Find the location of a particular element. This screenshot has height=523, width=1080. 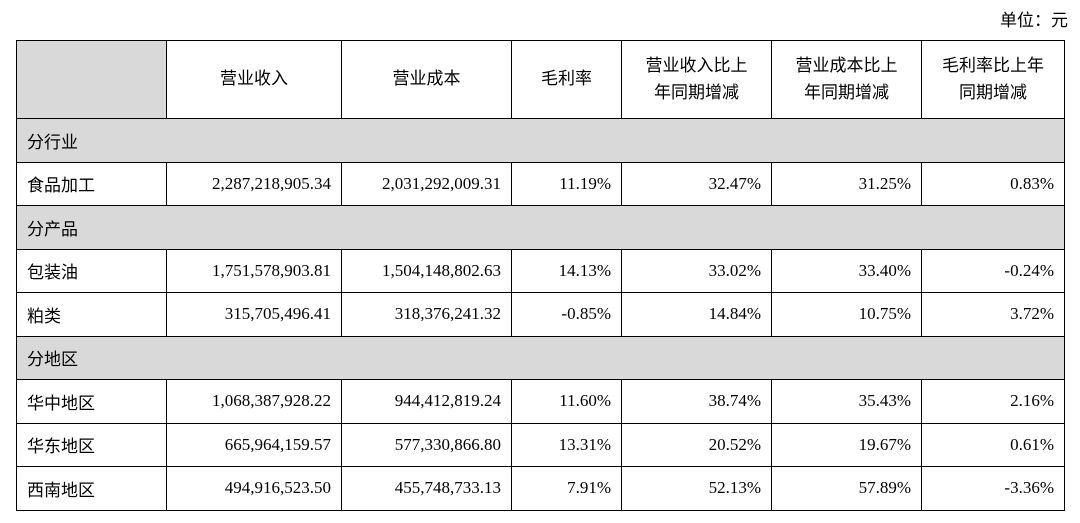

cell-margin: 14.13% is located at coordinates (566, 270).